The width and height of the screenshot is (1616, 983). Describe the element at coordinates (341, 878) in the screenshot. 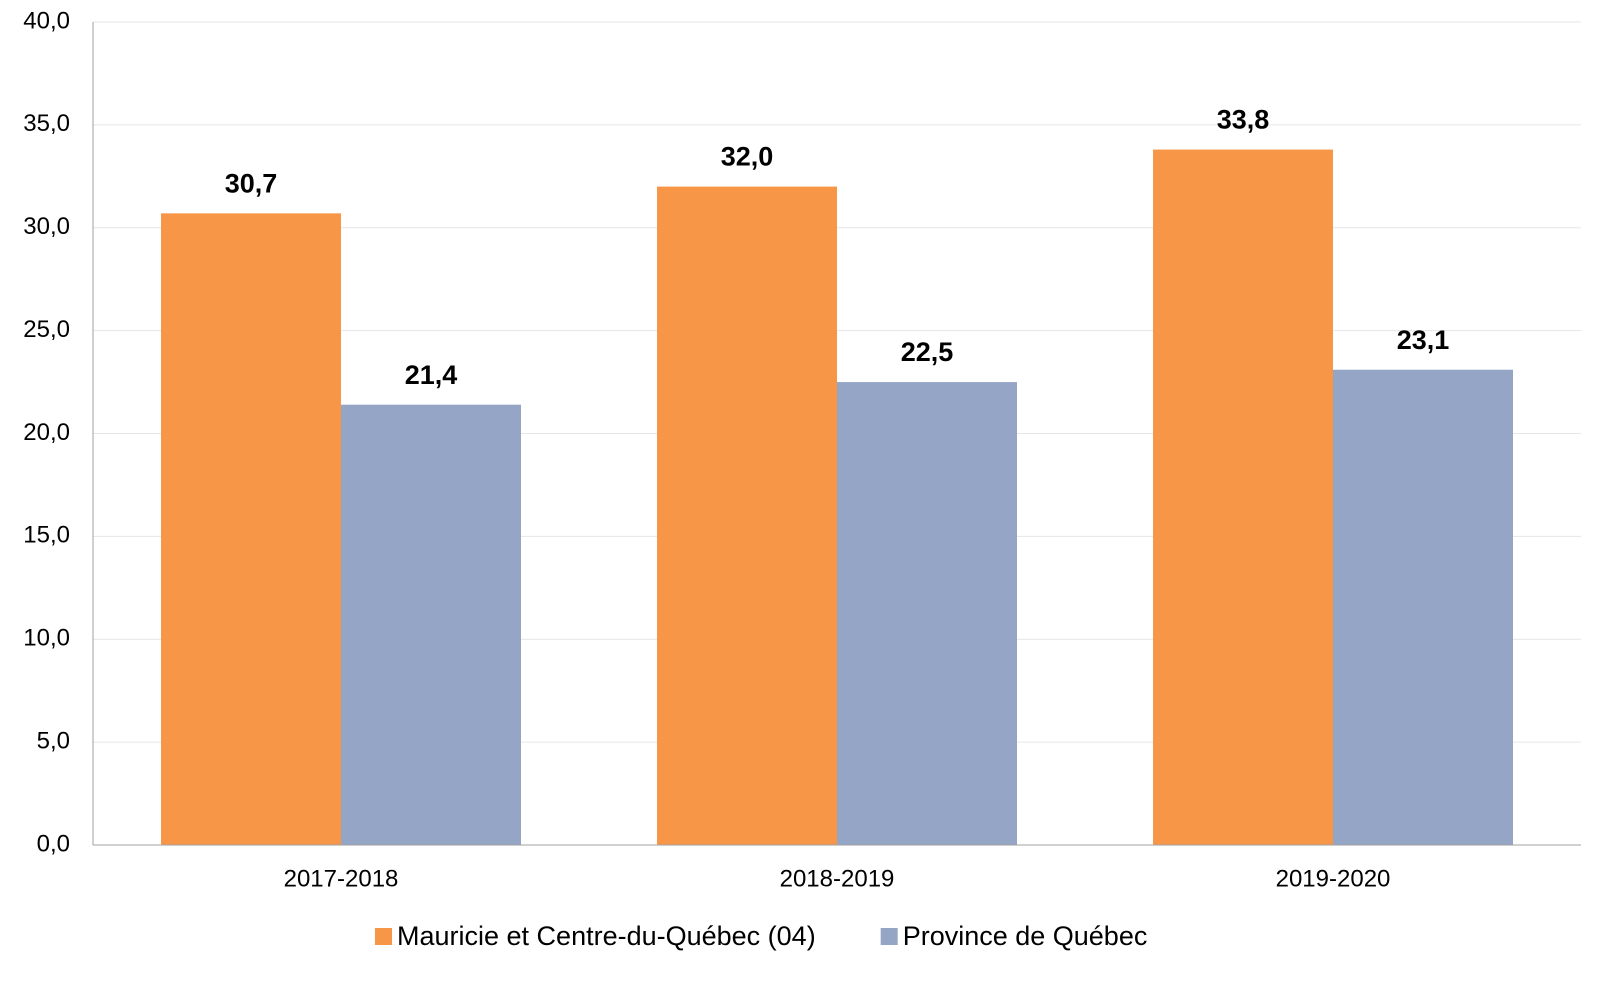

I see `x-tick-label: 2017-2018` at that location.